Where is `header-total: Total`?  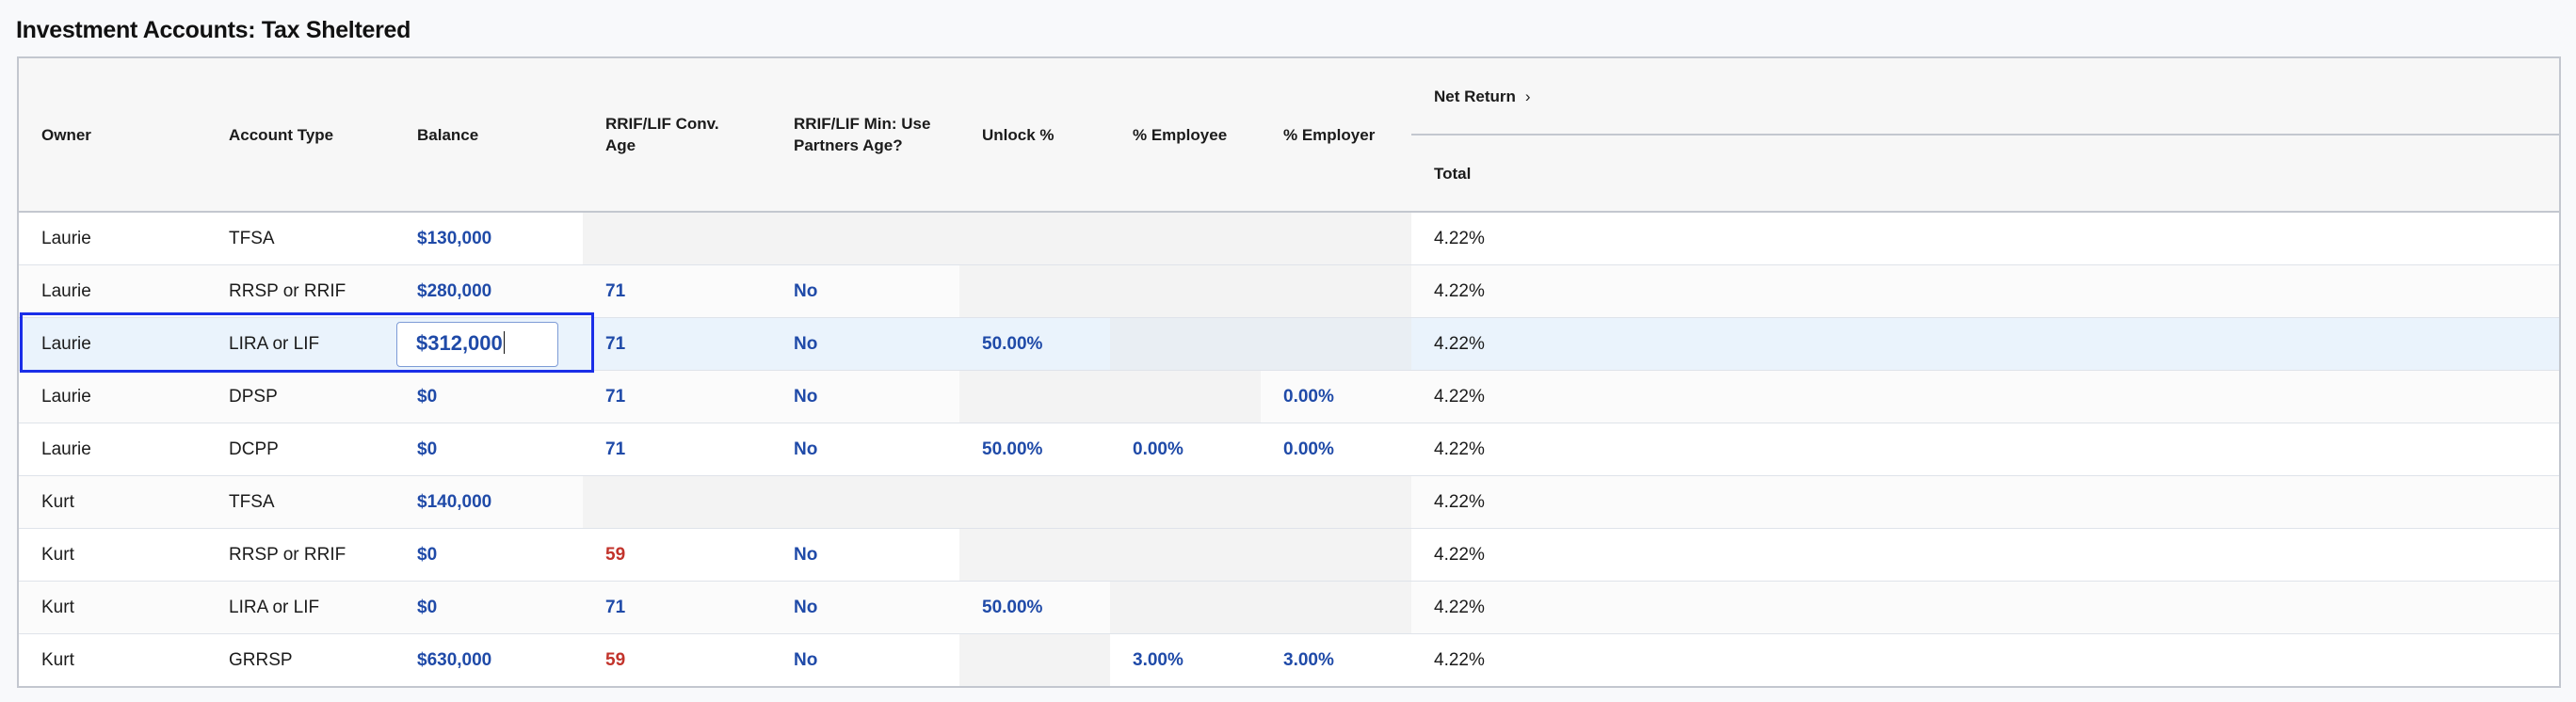 header-total: Total is located at coordinates (1985, 173).